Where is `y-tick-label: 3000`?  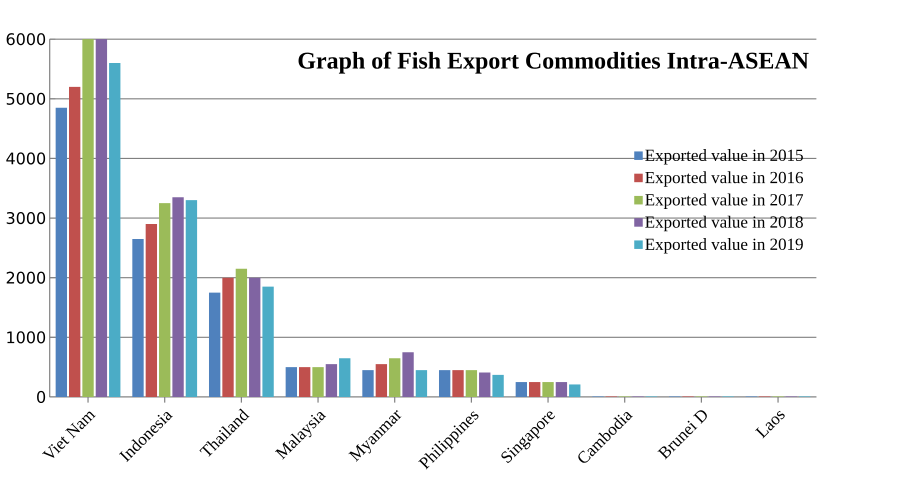 y-tick-label: 3000 is located at coordinates (26, 218).